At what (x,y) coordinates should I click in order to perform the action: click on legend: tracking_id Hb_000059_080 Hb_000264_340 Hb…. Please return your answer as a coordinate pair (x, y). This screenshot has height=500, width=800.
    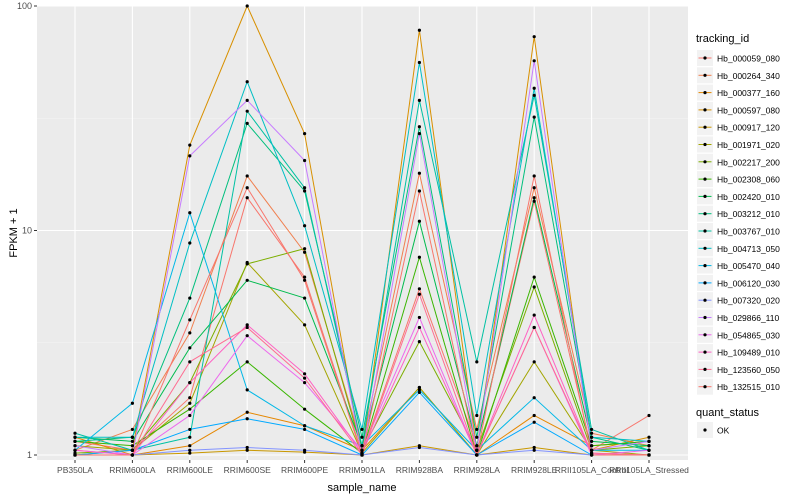
    Looking at the image, I should click on (738, 235).